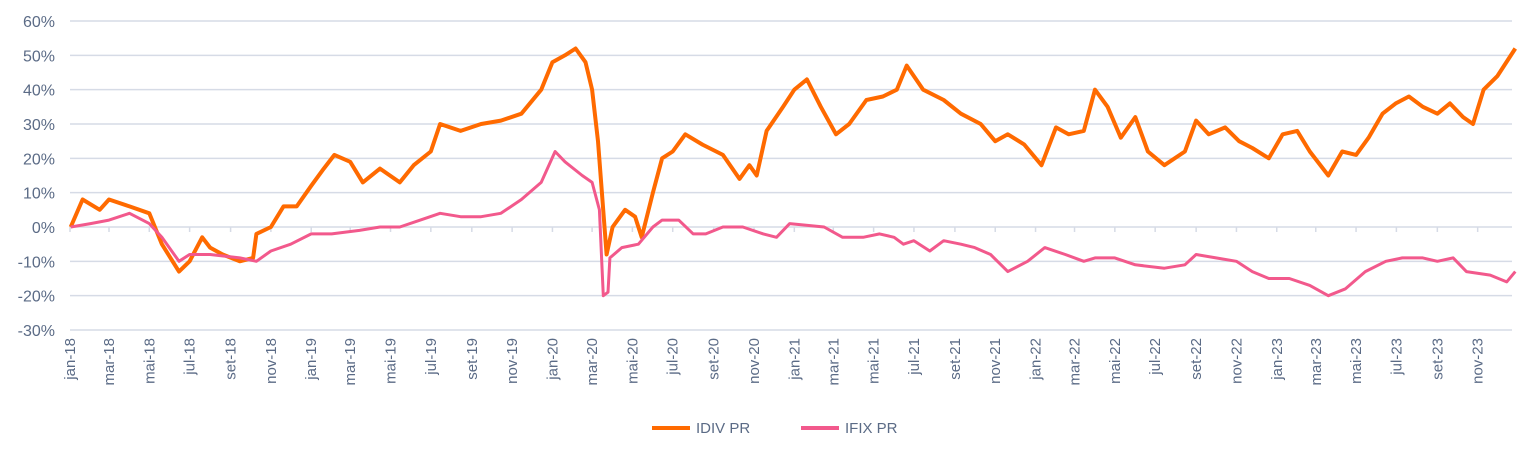 The image size is (1533, 460). Describe the element at coordinates (1236, 361) in the screenshot. I see `x-tick-label: nov-22` at that location.